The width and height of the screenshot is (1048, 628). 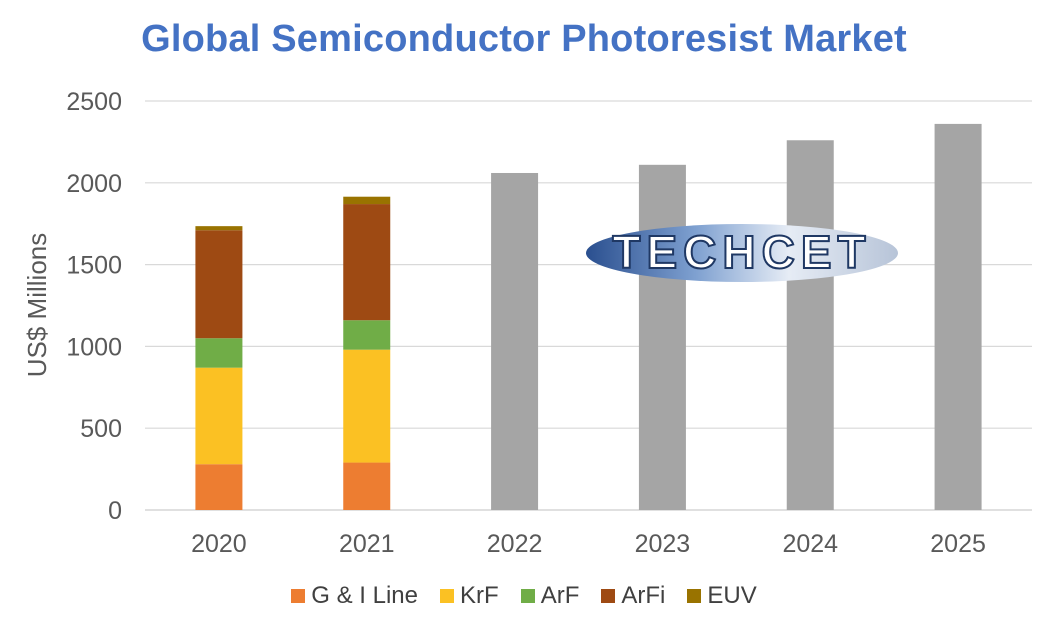 What do you see at coordinates (367, 200) in the screenshot?
I see `bar-2021-euv` at bounding box center [367, 200].